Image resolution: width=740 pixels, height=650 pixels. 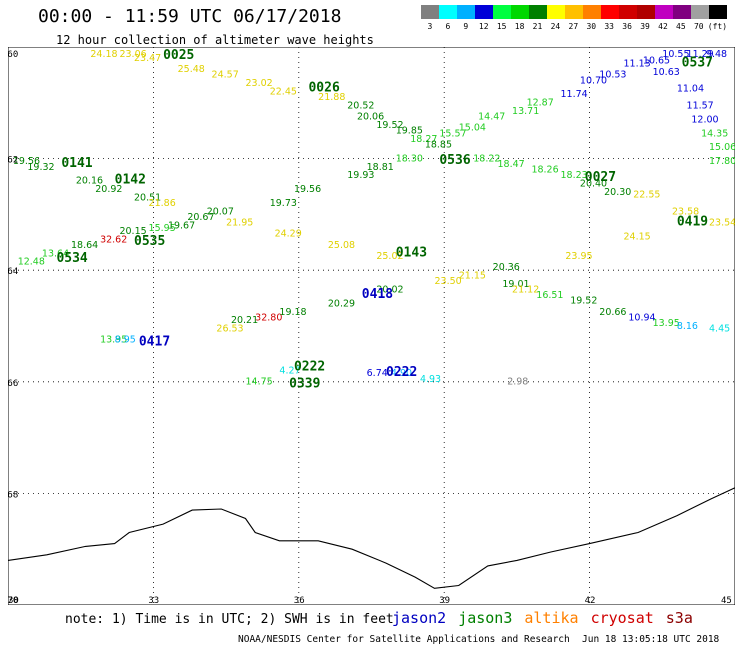 I want to click on wave-height-value: 20.30, so click(x=617, y=192).